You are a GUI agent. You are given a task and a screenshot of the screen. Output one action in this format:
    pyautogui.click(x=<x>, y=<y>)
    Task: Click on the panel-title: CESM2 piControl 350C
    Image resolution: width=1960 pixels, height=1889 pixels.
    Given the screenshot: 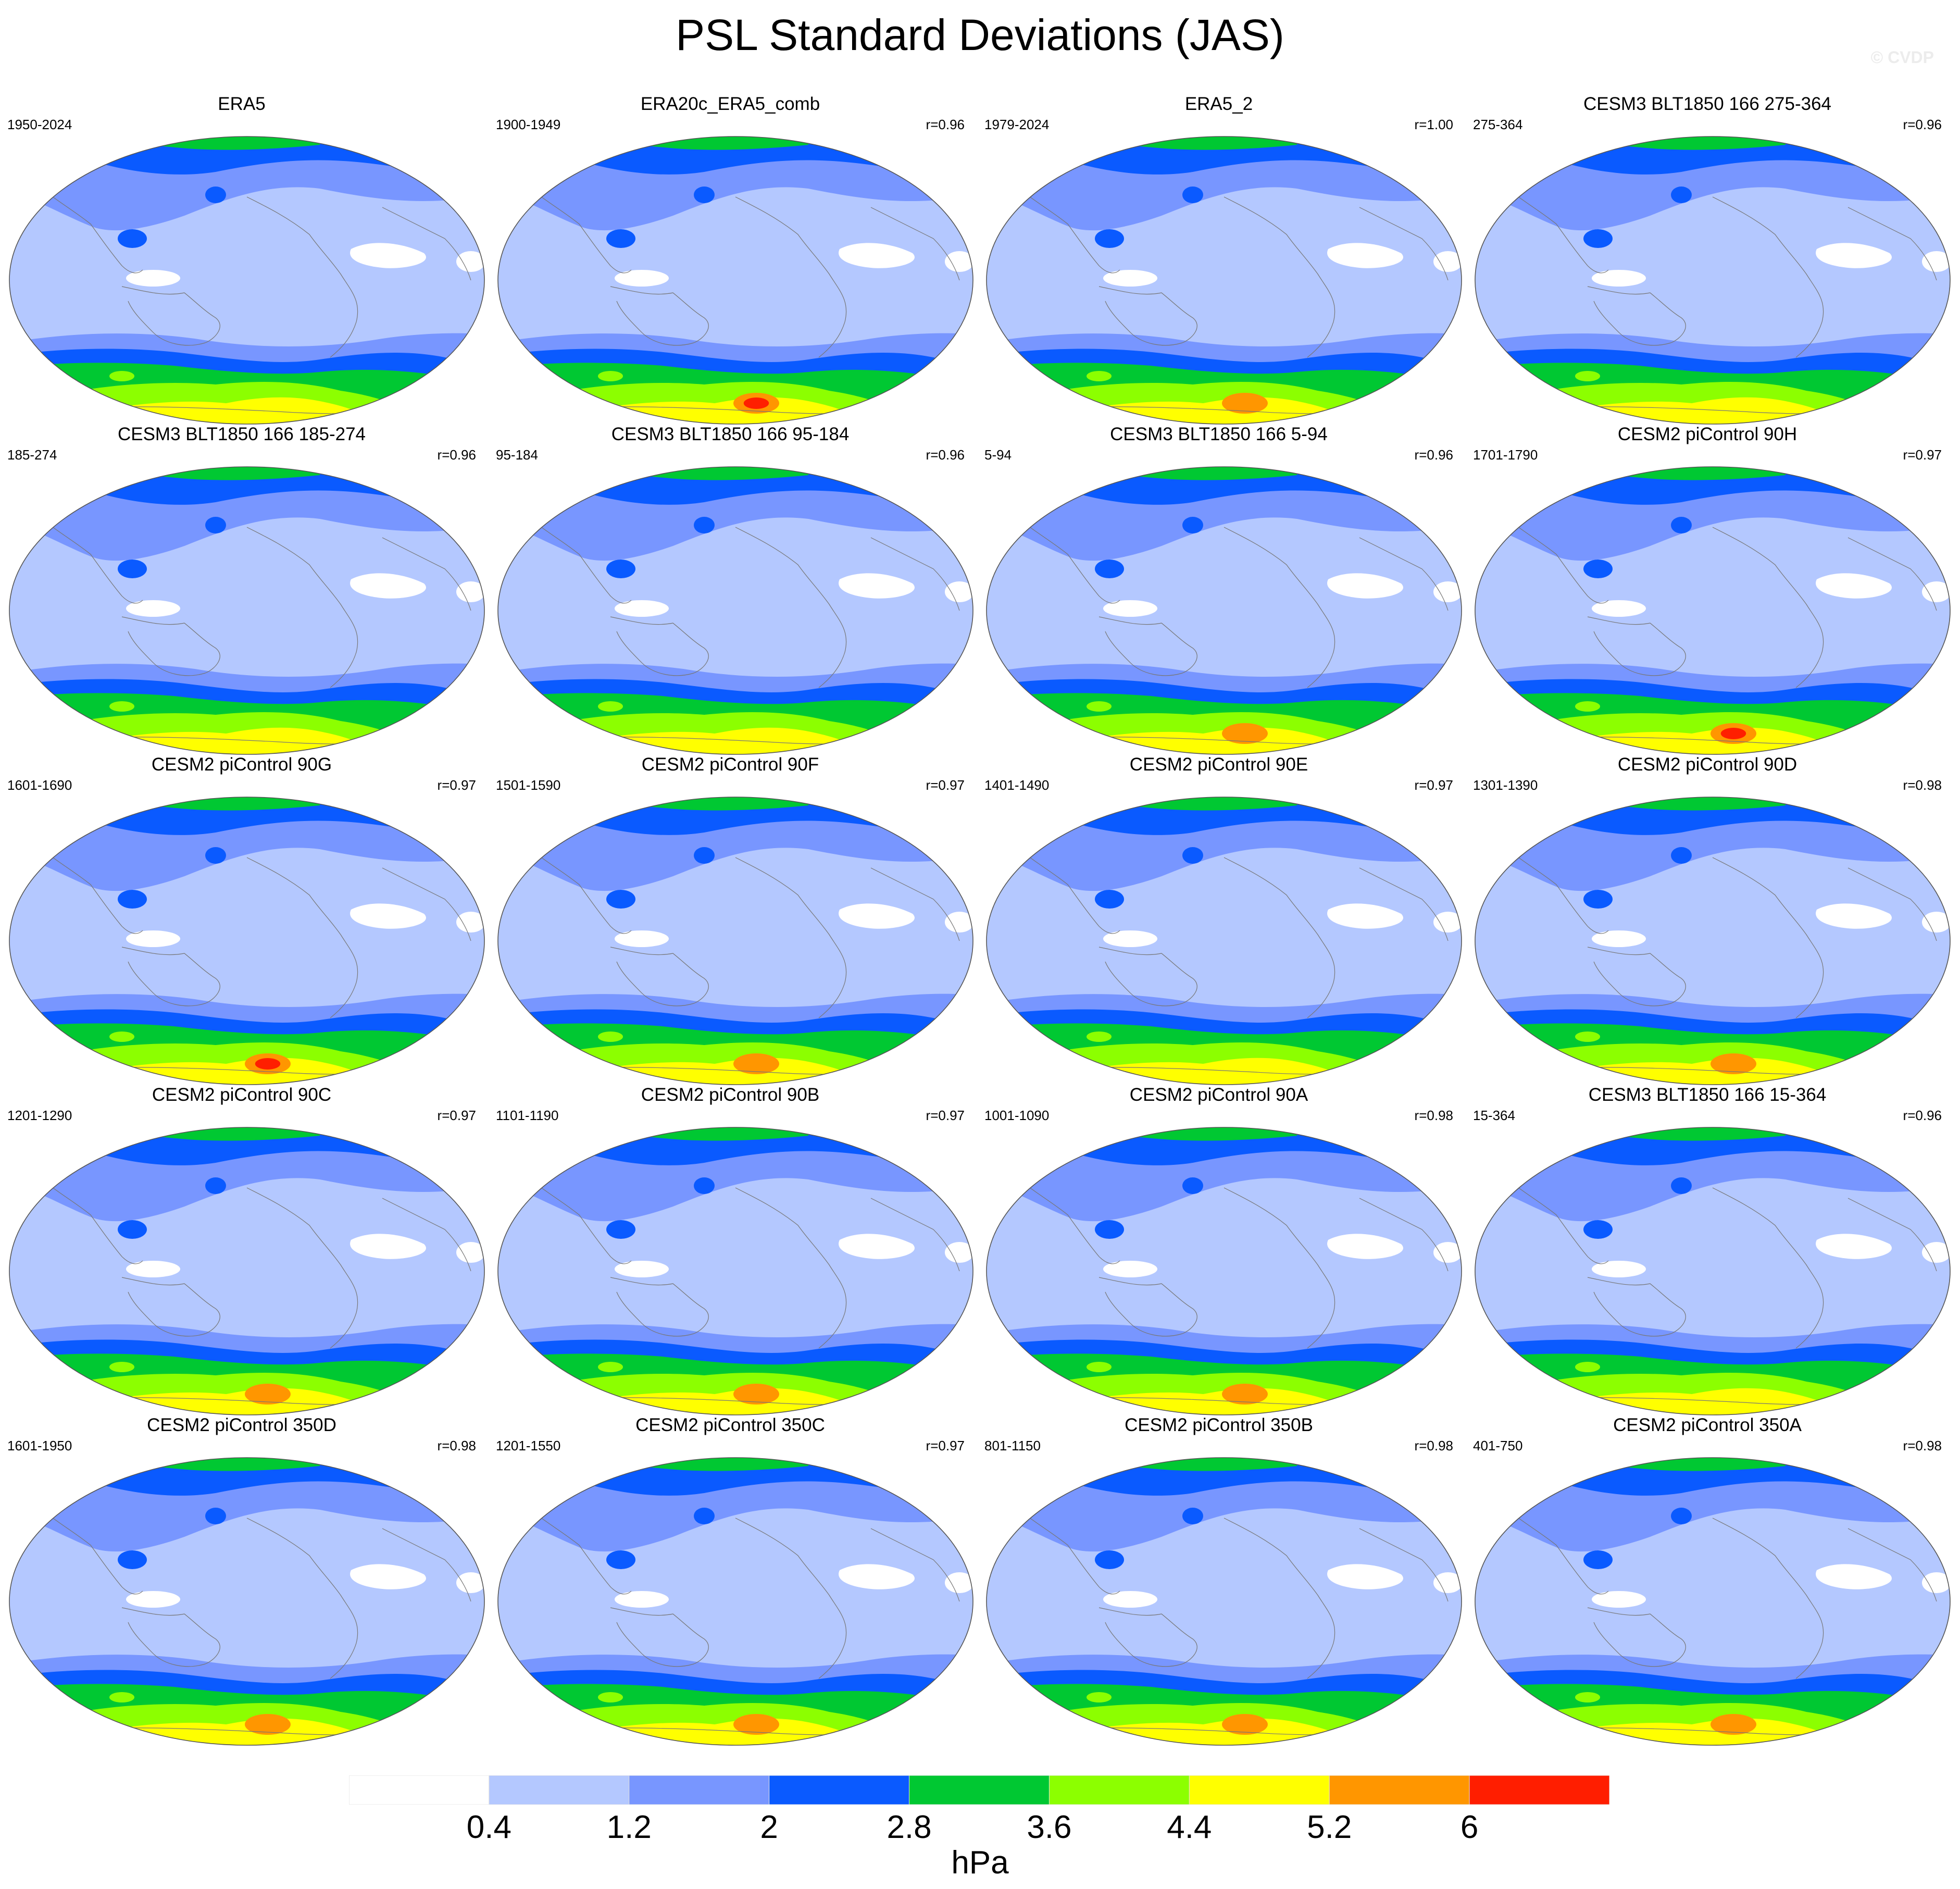 What is the action you would take?
    pyautogui.click(x=730, y=1425)
    